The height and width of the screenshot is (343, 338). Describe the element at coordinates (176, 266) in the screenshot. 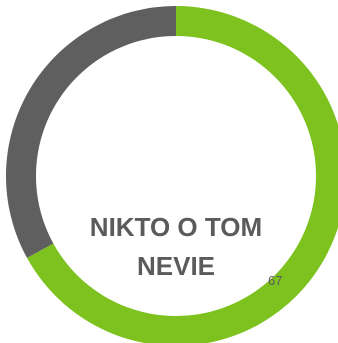

I see `center-label-line-2: NEVIE` at that location.